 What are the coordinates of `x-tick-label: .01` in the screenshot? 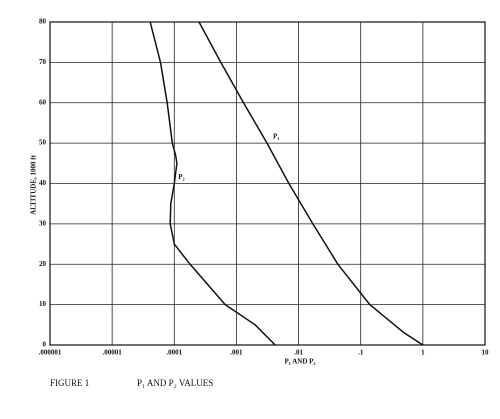 It's located at (298, 353).